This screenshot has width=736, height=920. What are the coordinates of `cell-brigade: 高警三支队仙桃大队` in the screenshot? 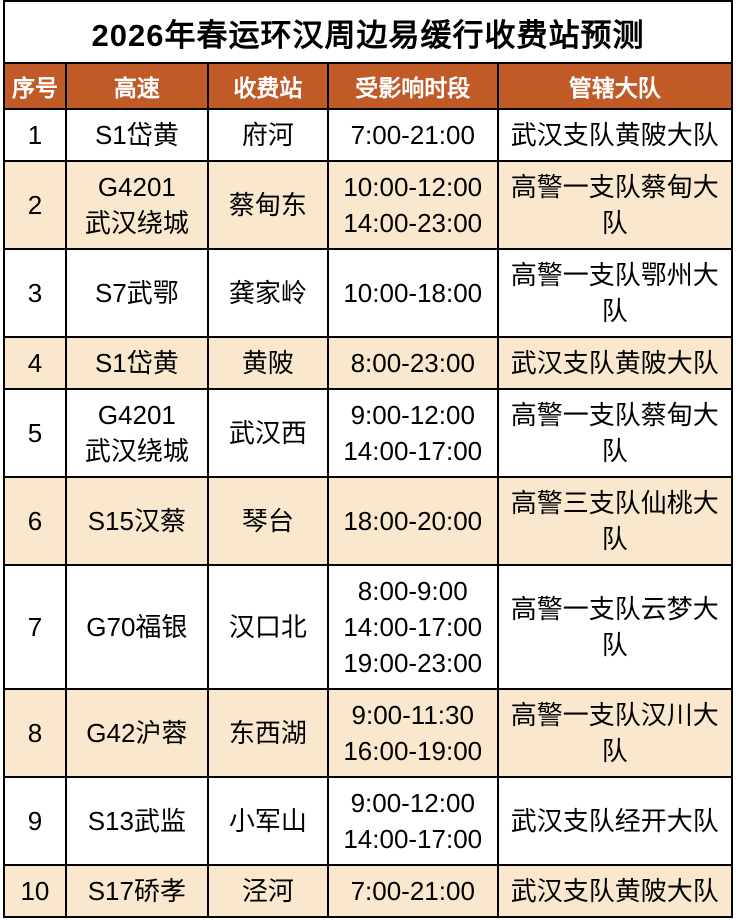 It's located at (615, 521).